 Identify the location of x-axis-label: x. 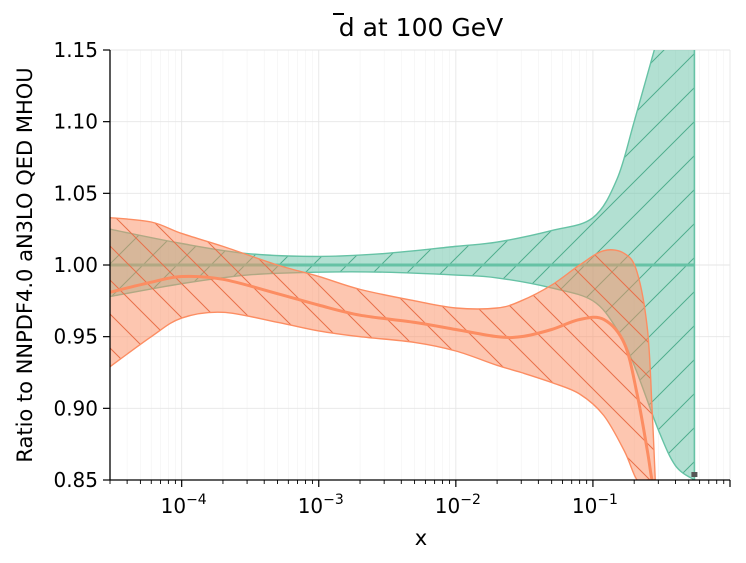
(421, 538).